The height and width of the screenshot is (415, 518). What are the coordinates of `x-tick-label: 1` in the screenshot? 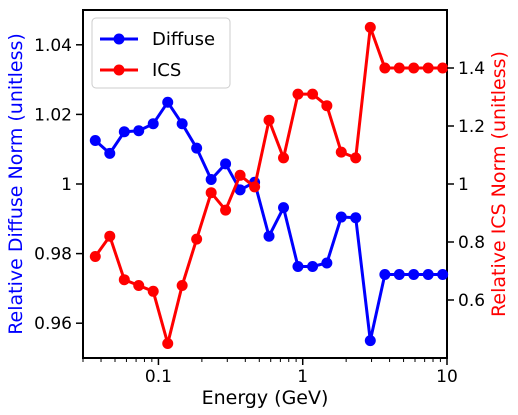 It's located at (302, 377).